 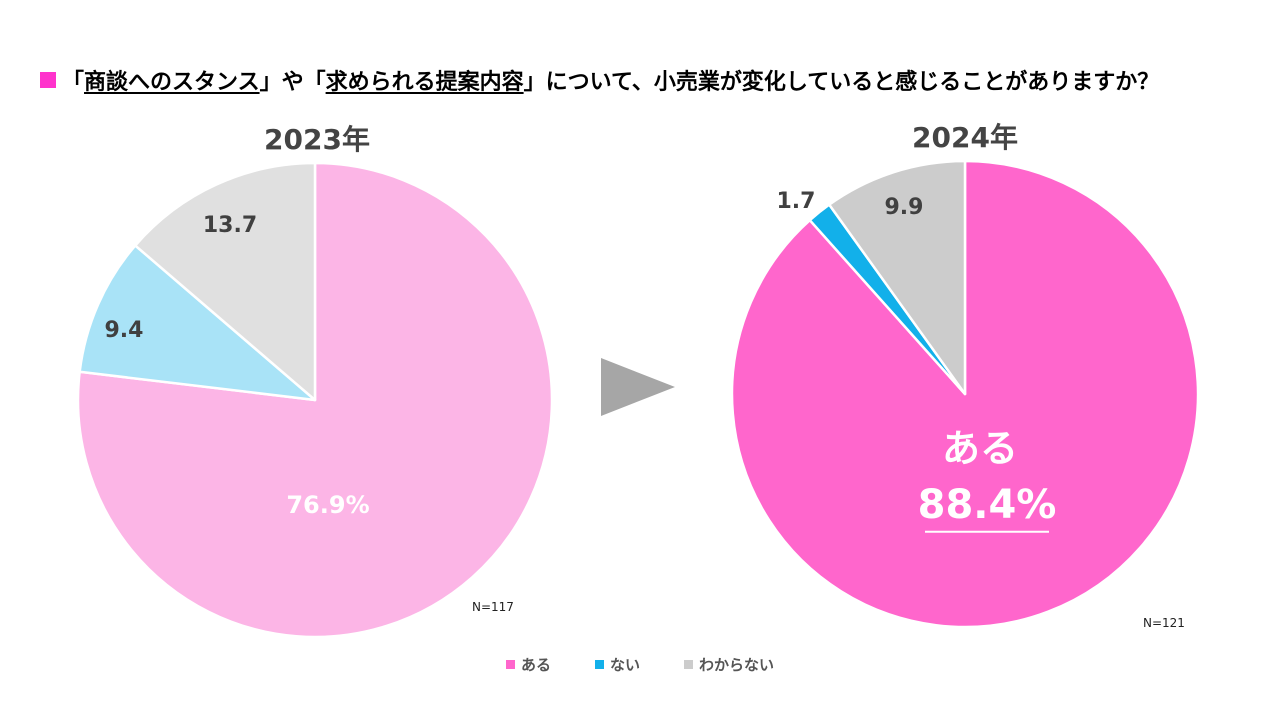 I want to click on arrow-right-icon, so click(x=638, y=387).